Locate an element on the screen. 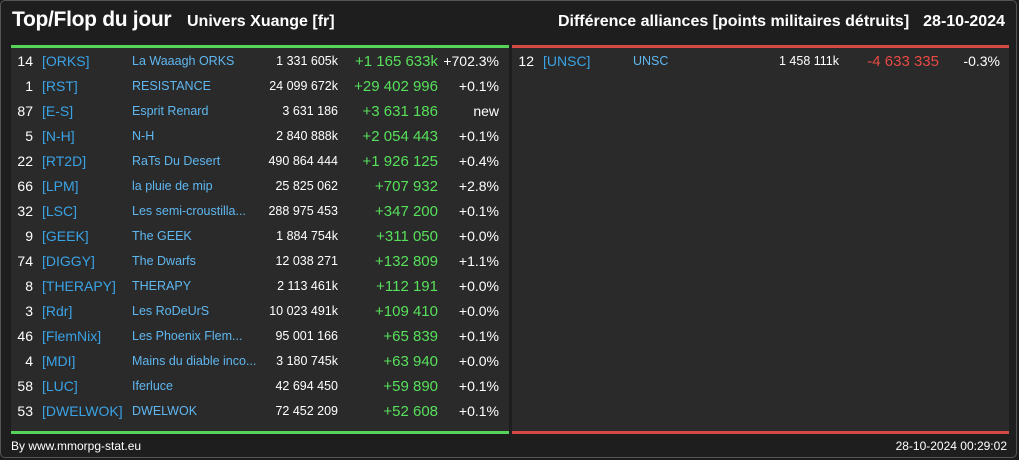 This screenshot has width=1019, height=460. alliance-tag-link: [LSC] is located at coordinates (60, 211).